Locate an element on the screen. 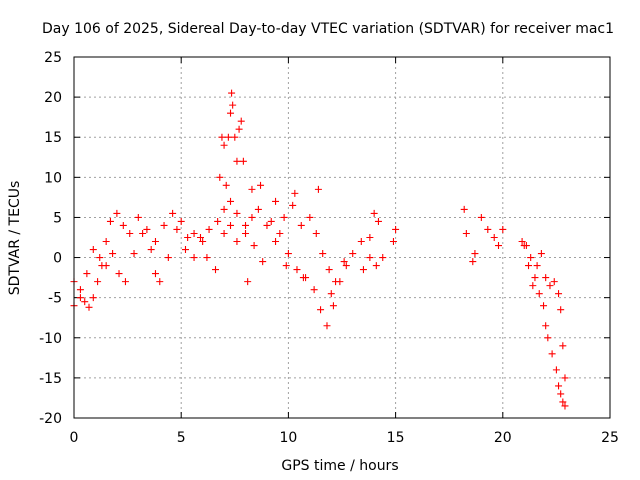  y-tick-label: -10 is located at coordinates (50, 339).